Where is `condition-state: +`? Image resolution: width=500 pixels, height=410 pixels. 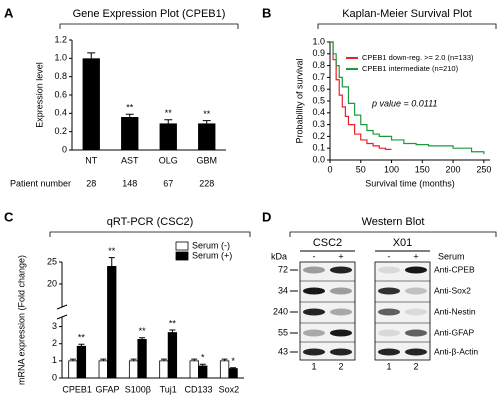
condition-state: + is located at coordinates (340, 256).